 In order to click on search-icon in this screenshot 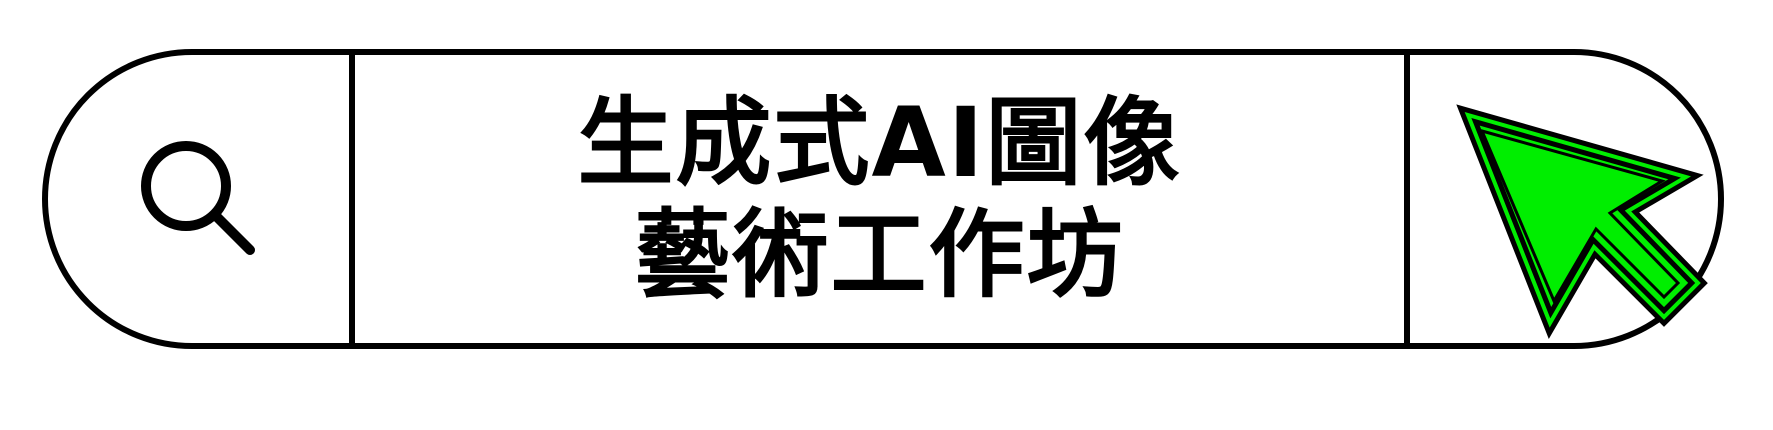, I will do `click(197, 198)`.